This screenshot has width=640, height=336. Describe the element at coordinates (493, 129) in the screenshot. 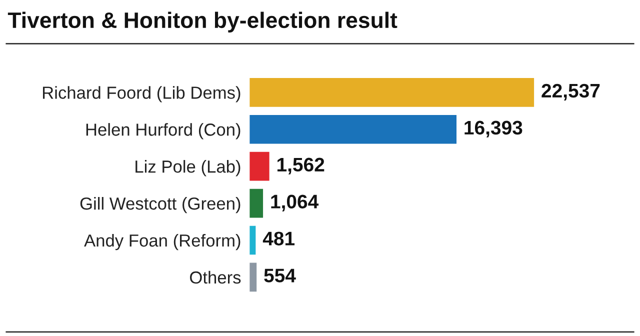

I see `data-label: 16,393` at that location.